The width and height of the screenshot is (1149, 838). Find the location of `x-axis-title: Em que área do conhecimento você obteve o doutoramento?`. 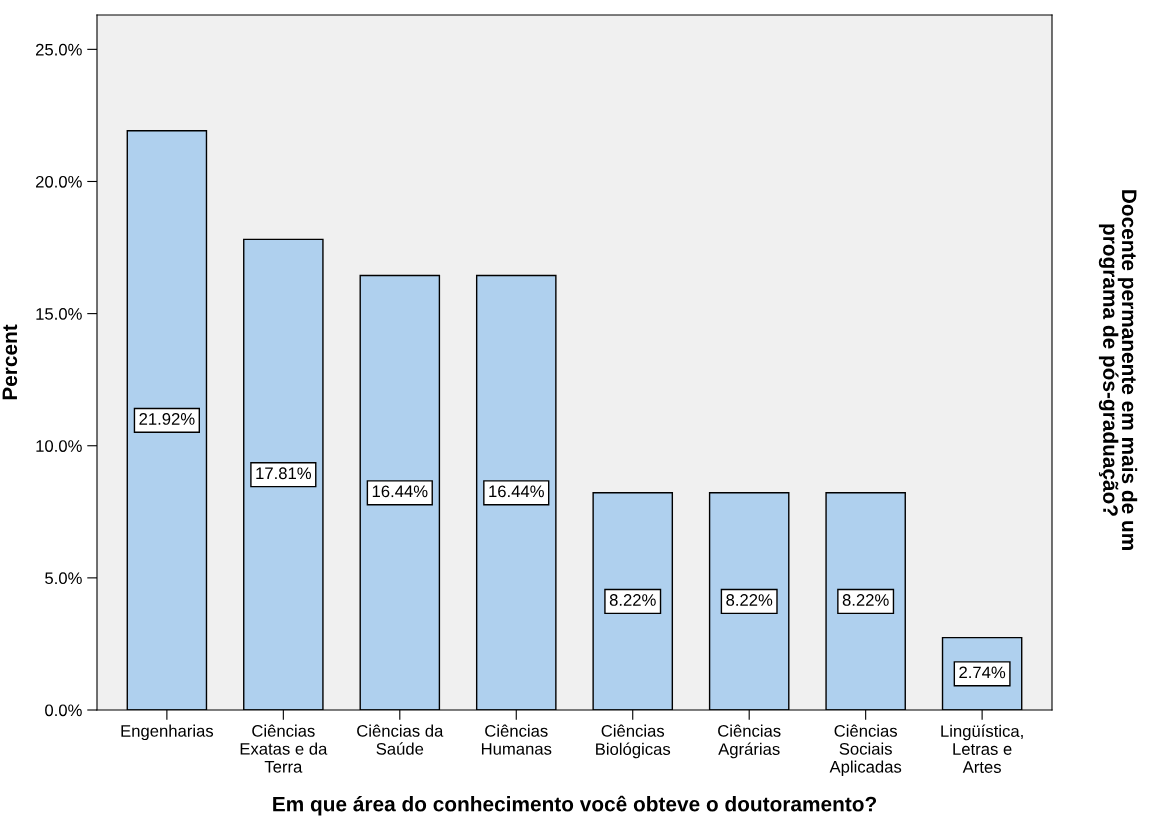

x-axis-title: Em que área do conhecimento você obteve o doutoramento? is located at coordinates (575, 805).